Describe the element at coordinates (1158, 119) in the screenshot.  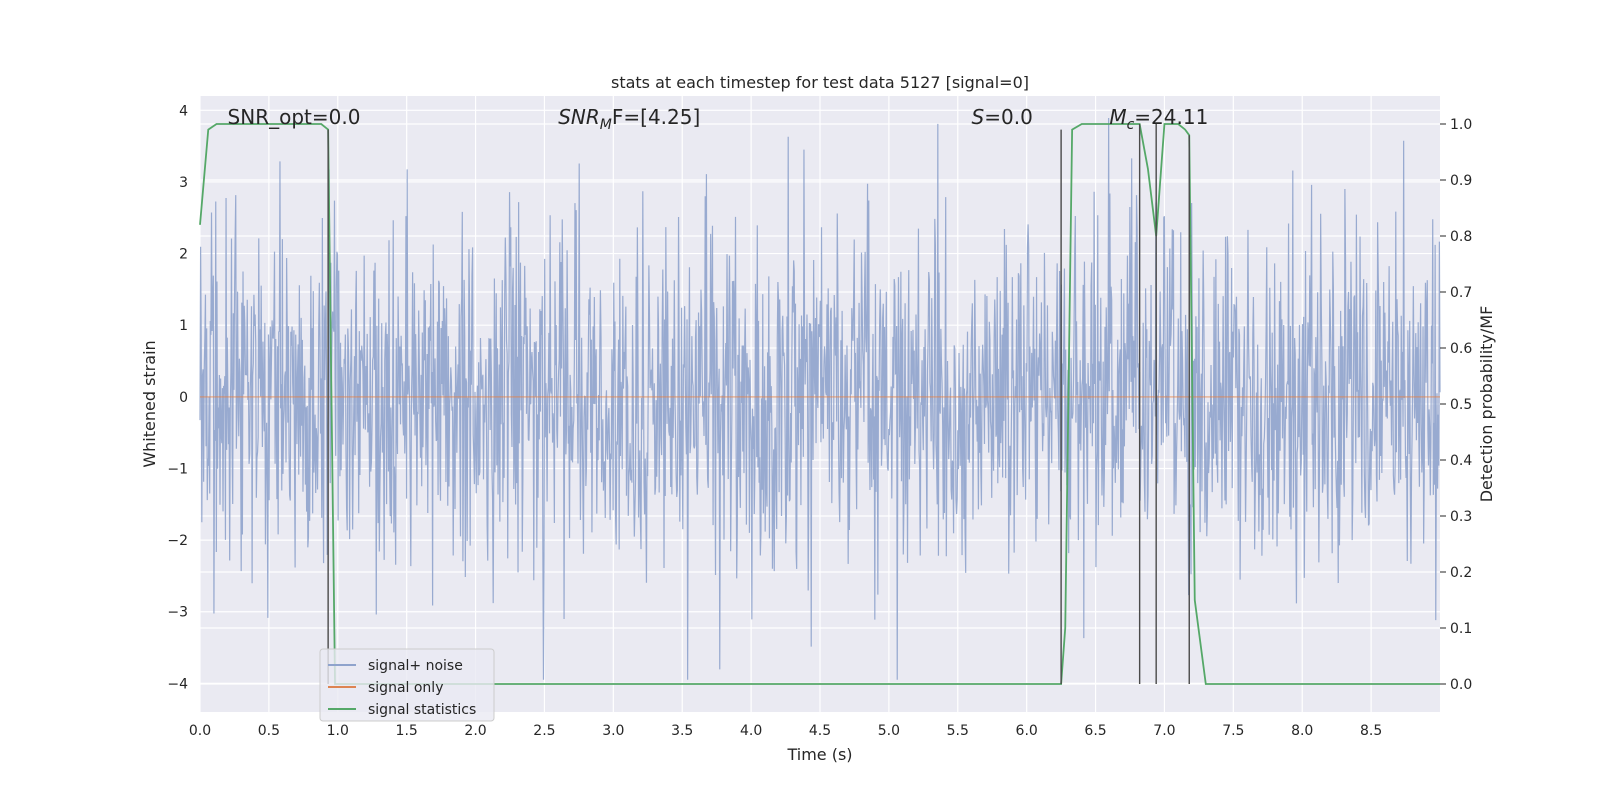
I see `annotation-text: Mc=24.11` at that location.